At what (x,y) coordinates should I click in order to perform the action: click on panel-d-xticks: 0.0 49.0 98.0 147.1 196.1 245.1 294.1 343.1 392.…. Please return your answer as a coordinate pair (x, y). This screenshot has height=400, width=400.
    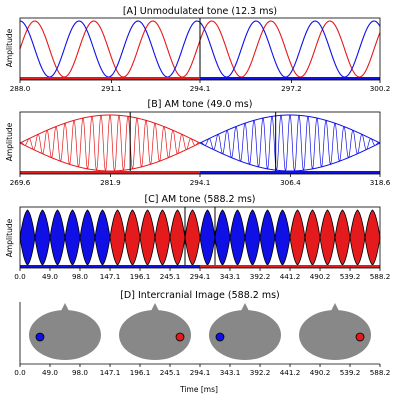
    Looking at the image, I should click on (202, 370).